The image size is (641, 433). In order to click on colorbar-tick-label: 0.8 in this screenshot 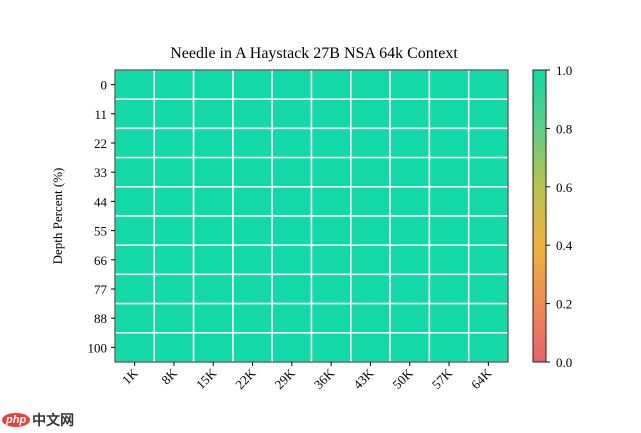, I will do `click(564, 128)`.